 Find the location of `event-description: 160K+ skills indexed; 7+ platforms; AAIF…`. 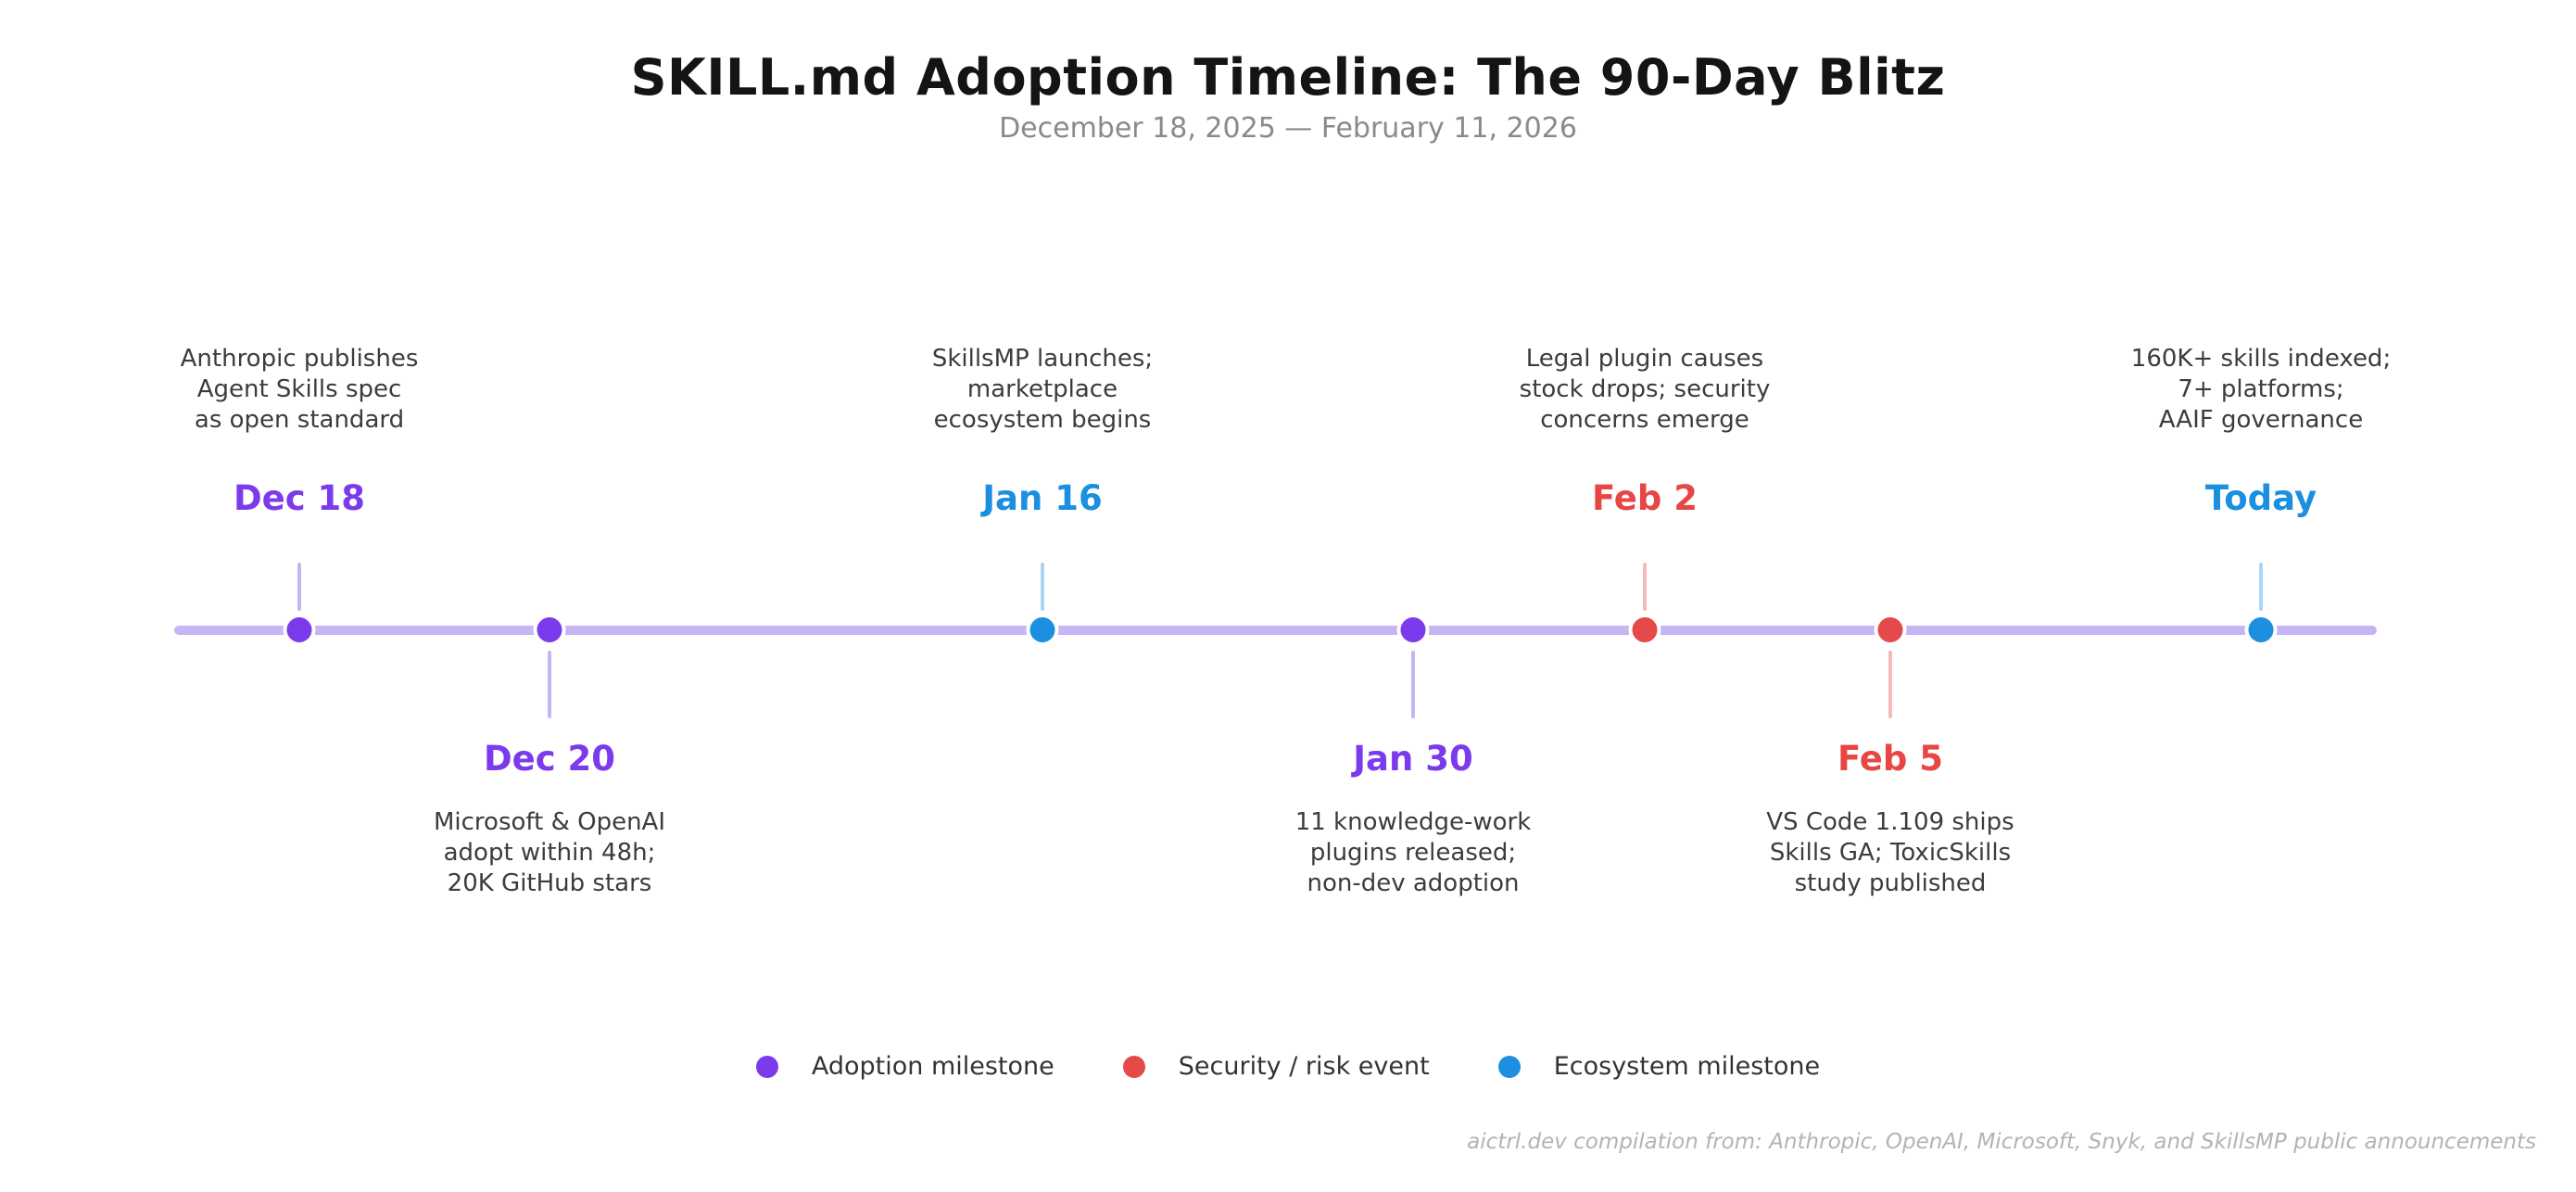

event-description: 160K+ skills indexed; 7+ platforms; AAIF… is located at coordinates (2261, 389).